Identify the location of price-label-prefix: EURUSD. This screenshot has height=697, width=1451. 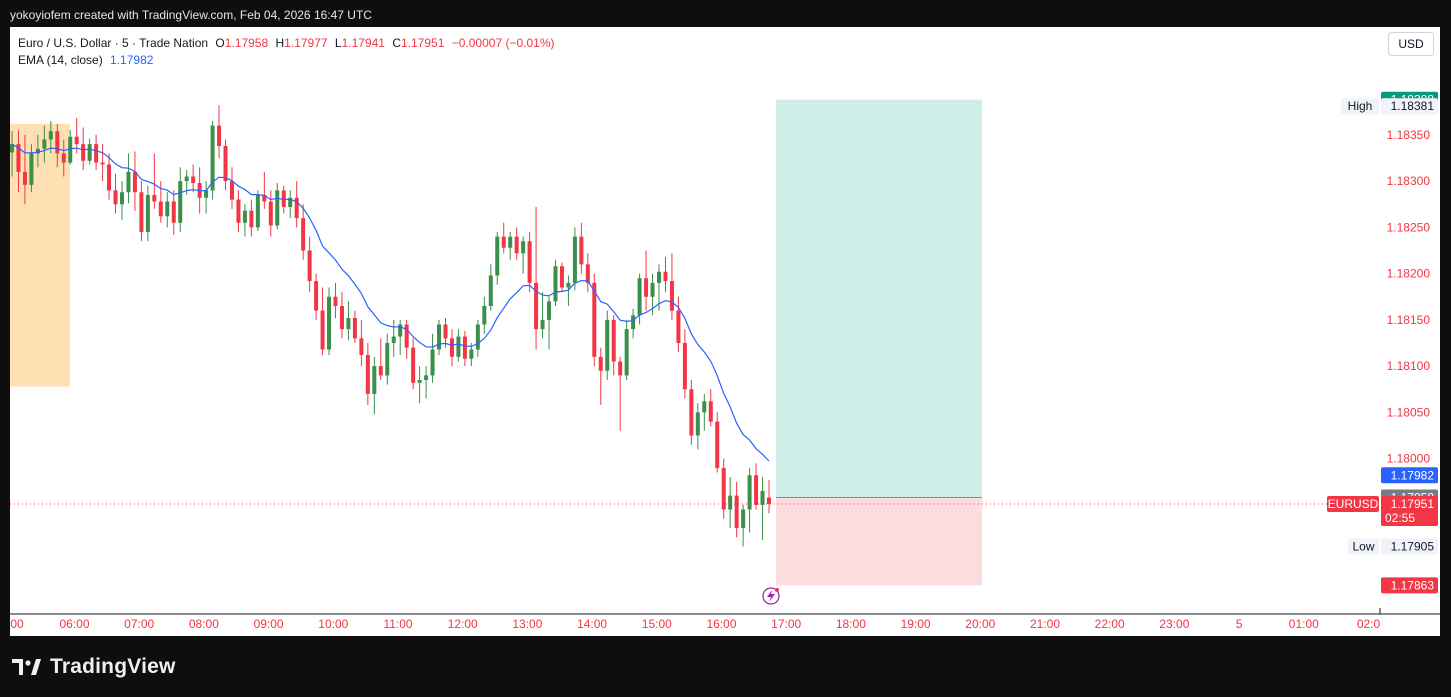
(1353, 504).